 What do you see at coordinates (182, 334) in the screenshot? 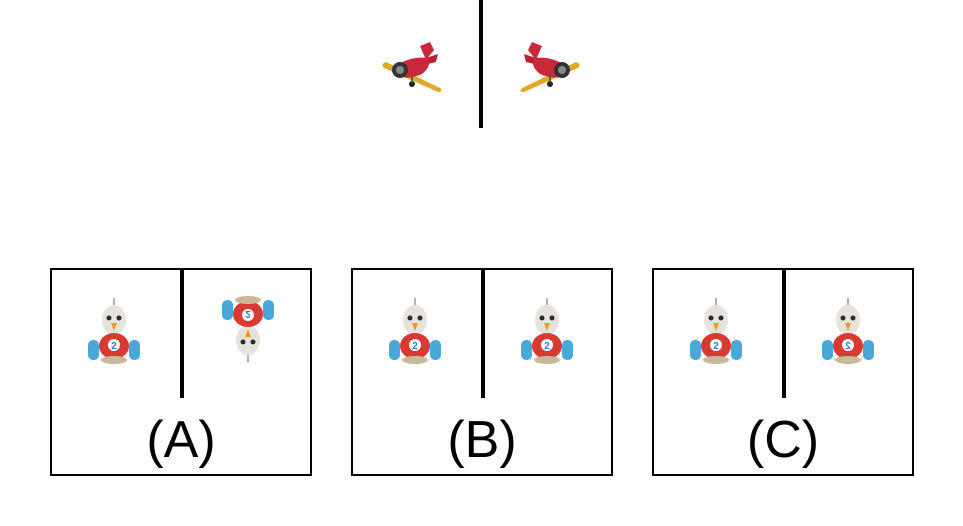
I see `option-a-divider` at bounding box center [182, 334].